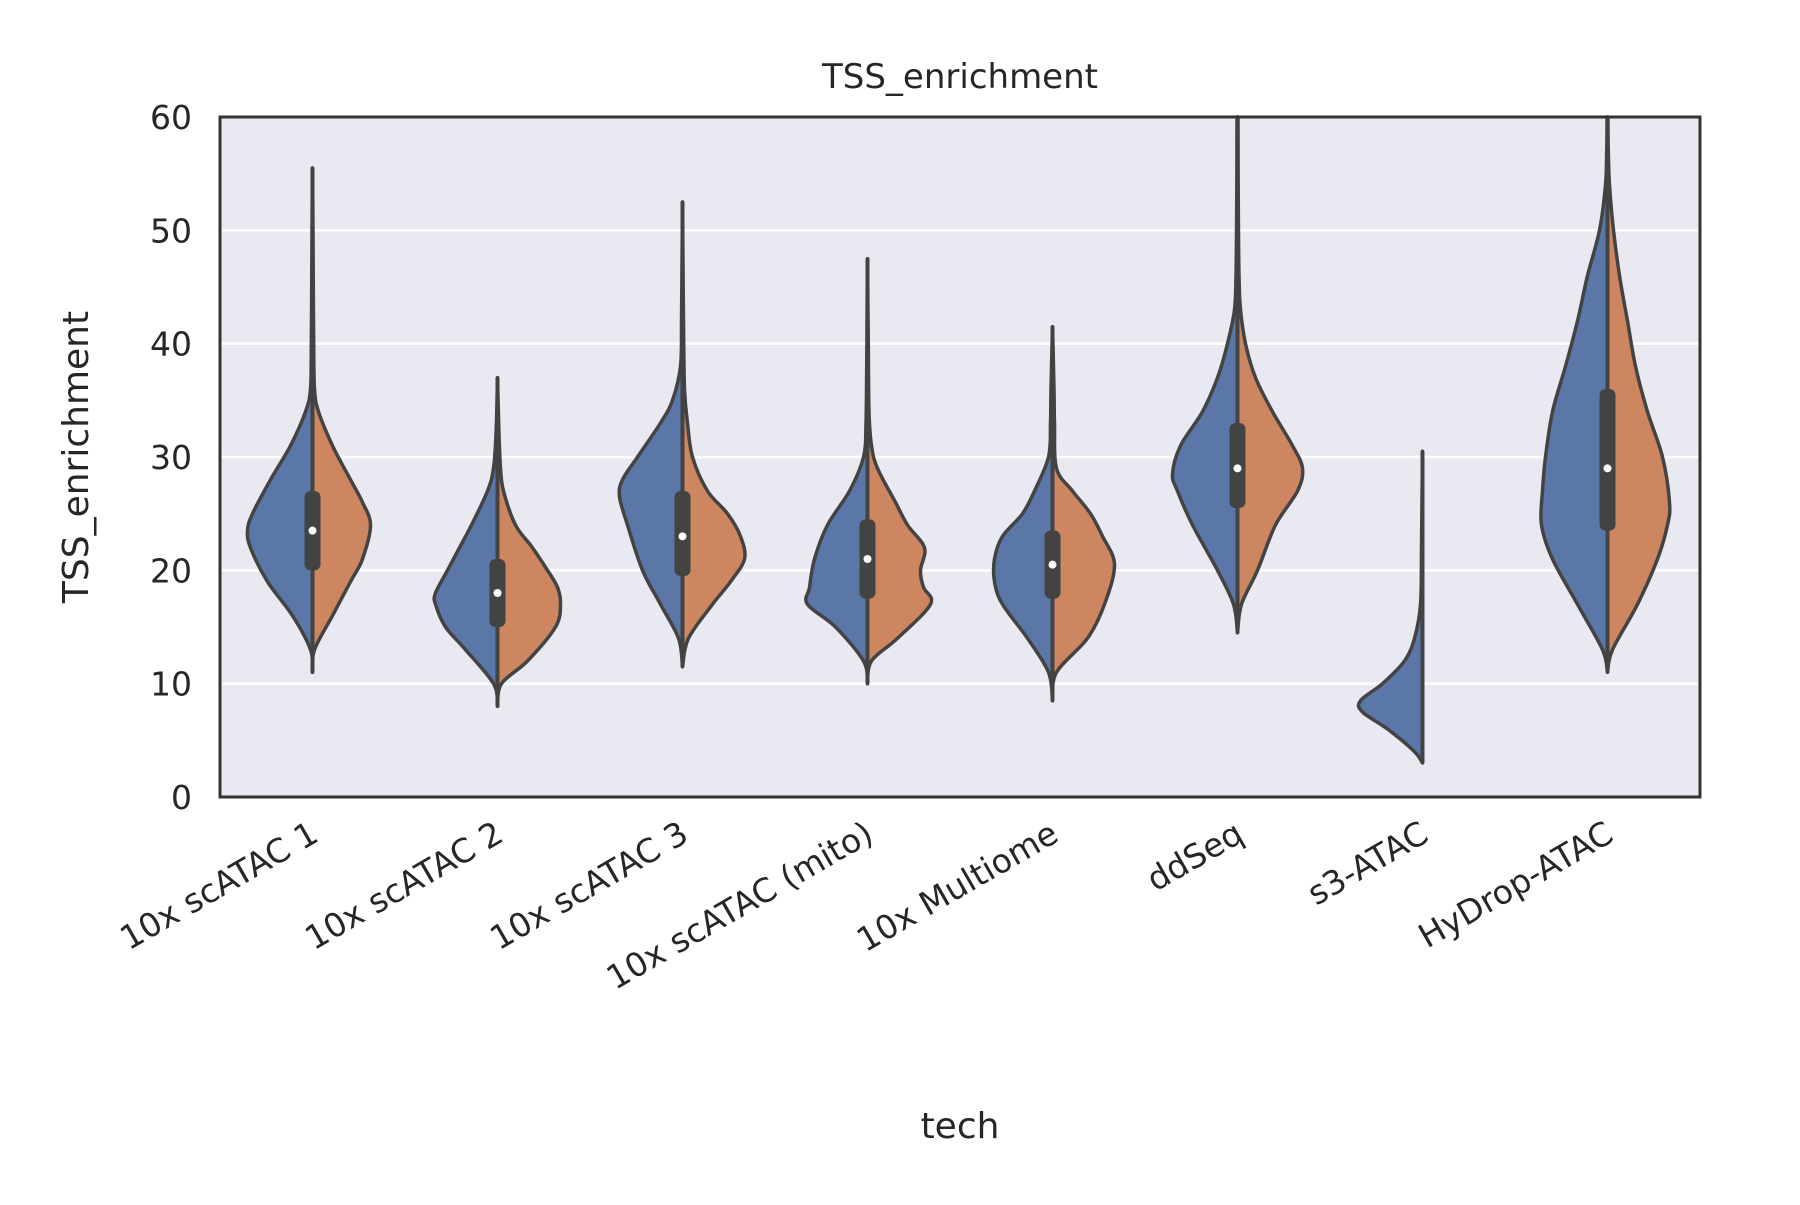 The image size is (1800, 1205). I want to click on iqr-box, so click(1607, 460).